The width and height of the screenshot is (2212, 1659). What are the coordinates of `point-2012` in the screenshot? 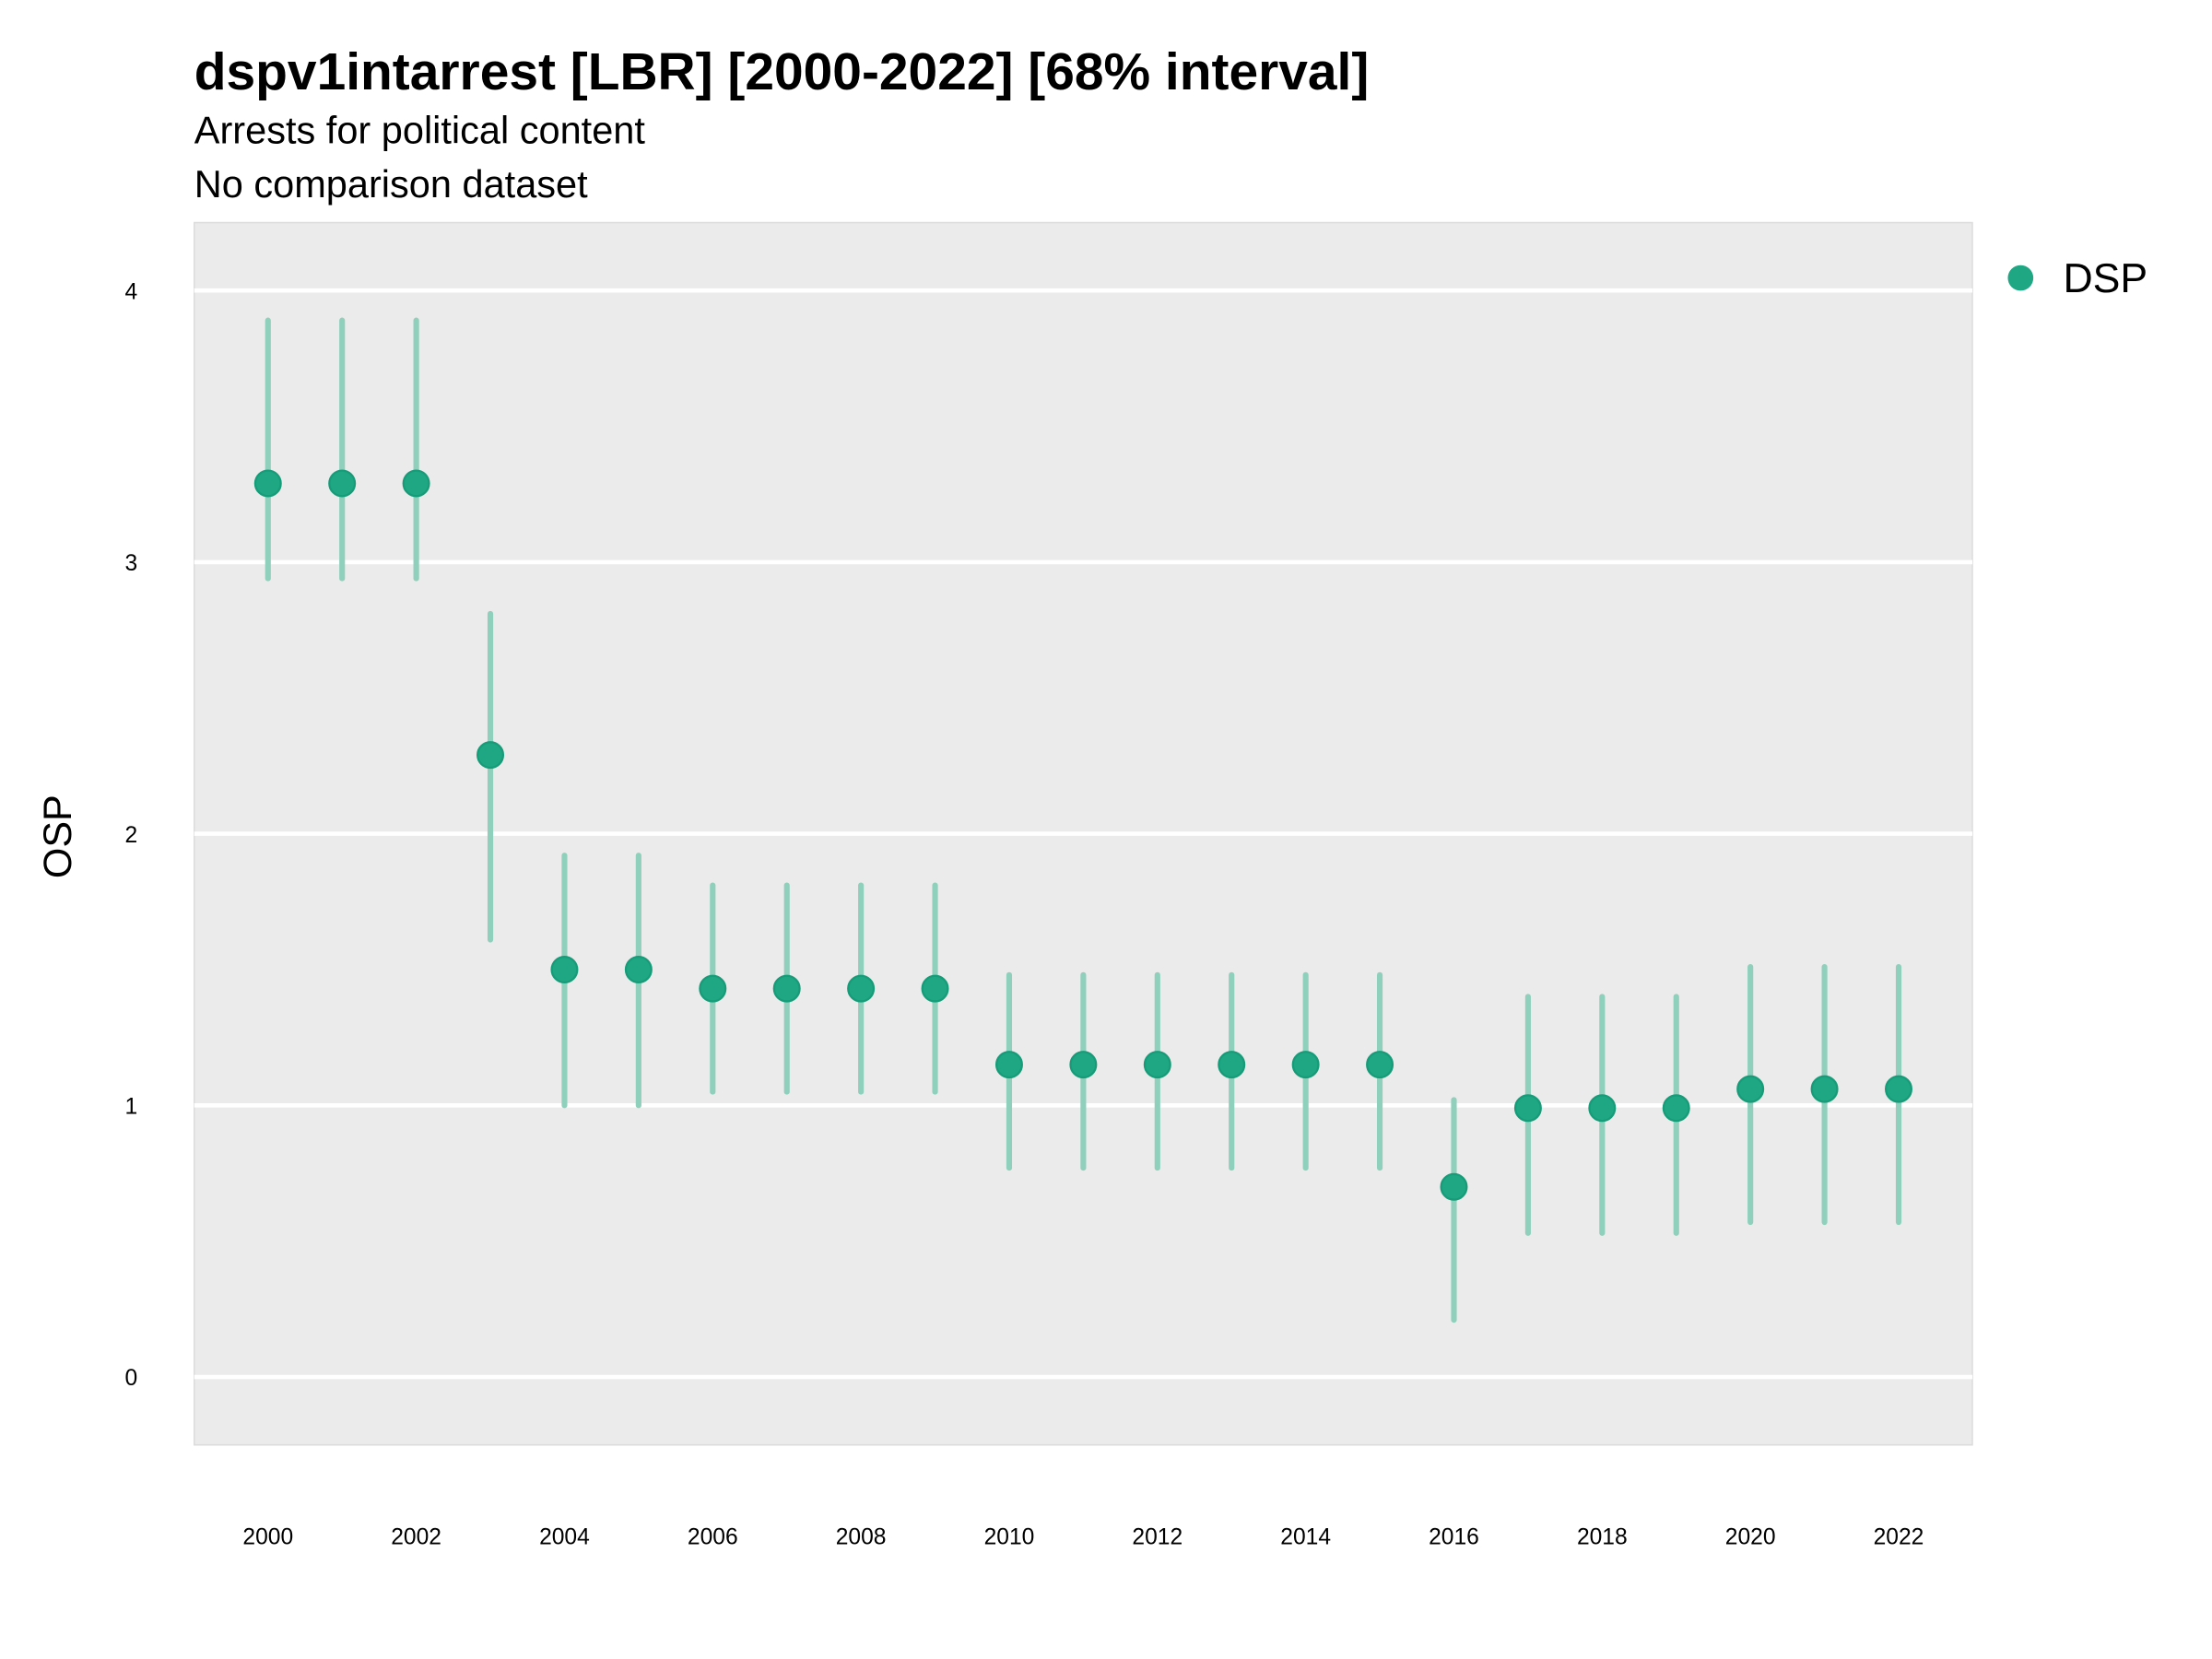 It's located at (1157, 1065).